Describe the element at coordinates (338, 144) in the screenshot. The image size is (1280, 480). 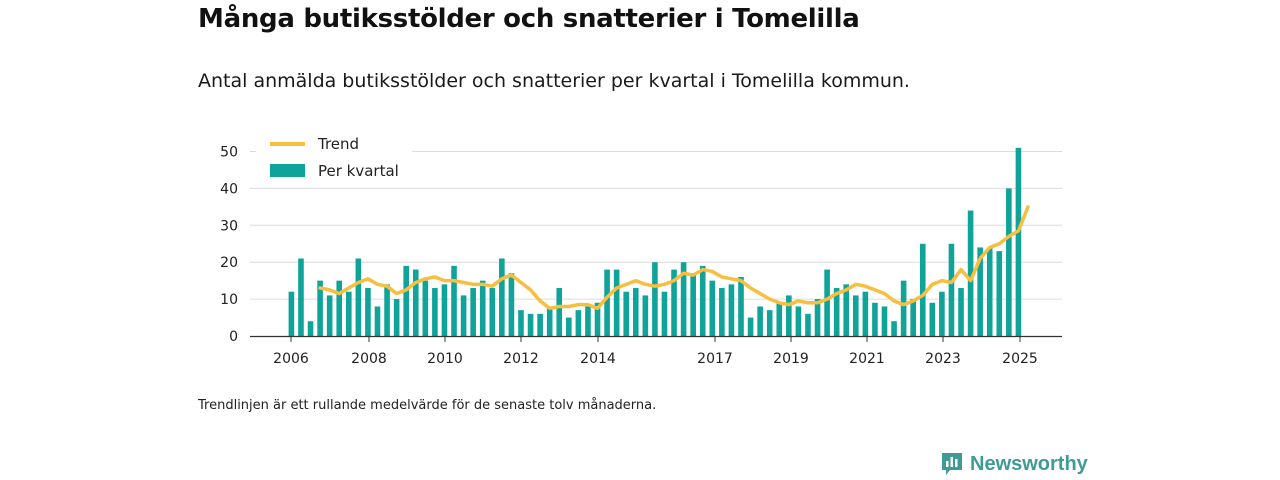
I see `legend-trend-label: Trend` at that location.